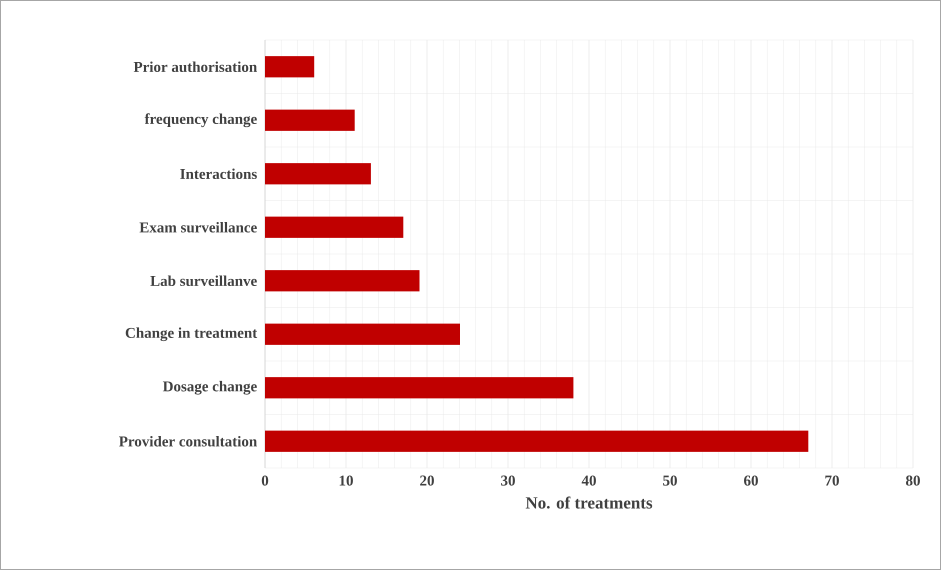 The height and width of the screenshot is (570, 941). What do you see at coordinates (265, 481) in the screenshot?
I see `x-tick-label: 0` at bounding box center [265, 481].